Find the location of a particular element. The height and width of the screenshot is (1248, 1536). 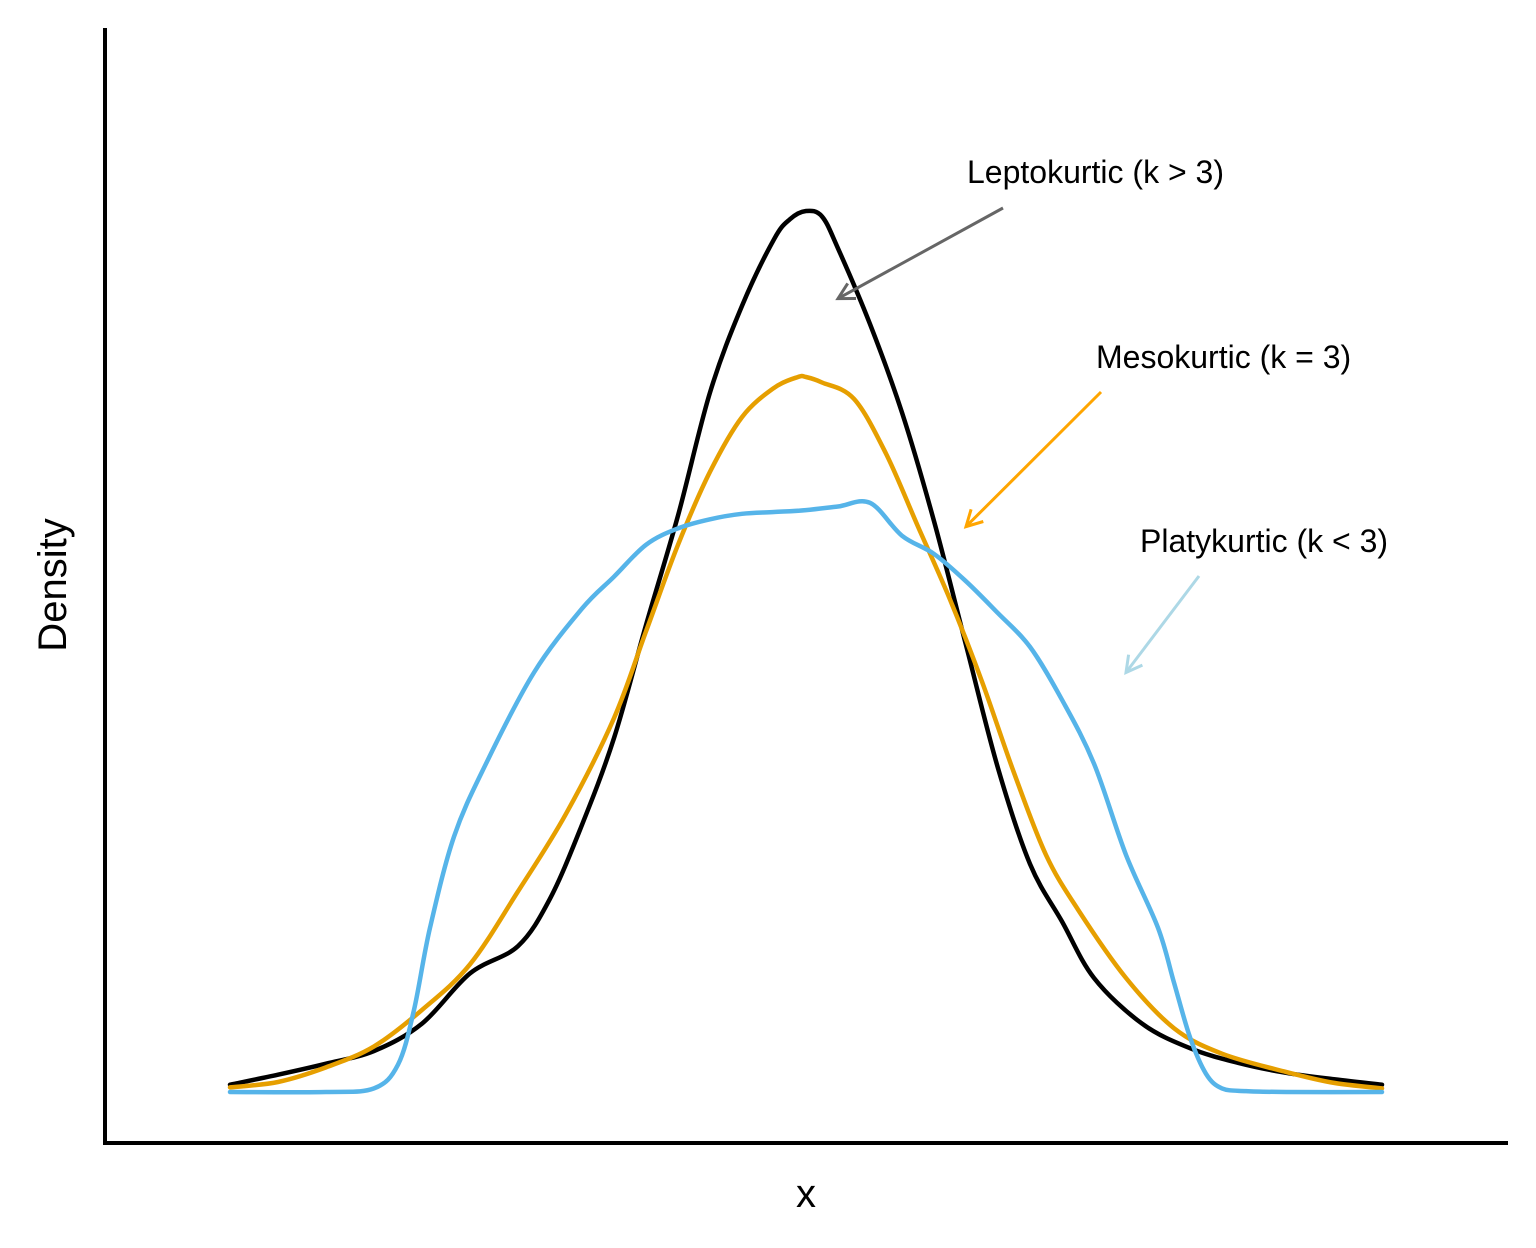

annotation-arrow-platy is located at coordinates (1162, 625).